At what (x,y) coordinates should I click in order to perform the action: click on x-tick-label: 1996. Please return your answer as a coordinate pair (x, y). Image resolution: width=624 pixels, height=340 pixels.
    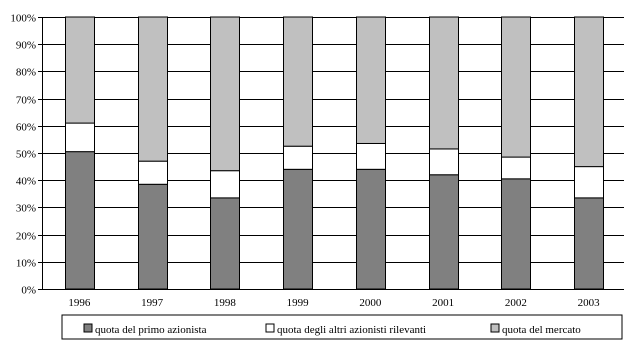
    Looking at the image, I should click on (79, 303).